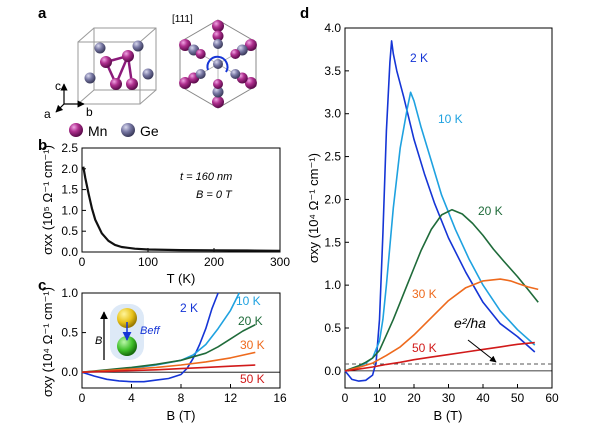 The height and width of the screenshot is (438, 600). What do you see at coordinates (456, 203) in the screenshot?
I see `panel-d-series-labels: 2 K 10 K 20 K 30 K 50 K` at bounding box center [456, 203].